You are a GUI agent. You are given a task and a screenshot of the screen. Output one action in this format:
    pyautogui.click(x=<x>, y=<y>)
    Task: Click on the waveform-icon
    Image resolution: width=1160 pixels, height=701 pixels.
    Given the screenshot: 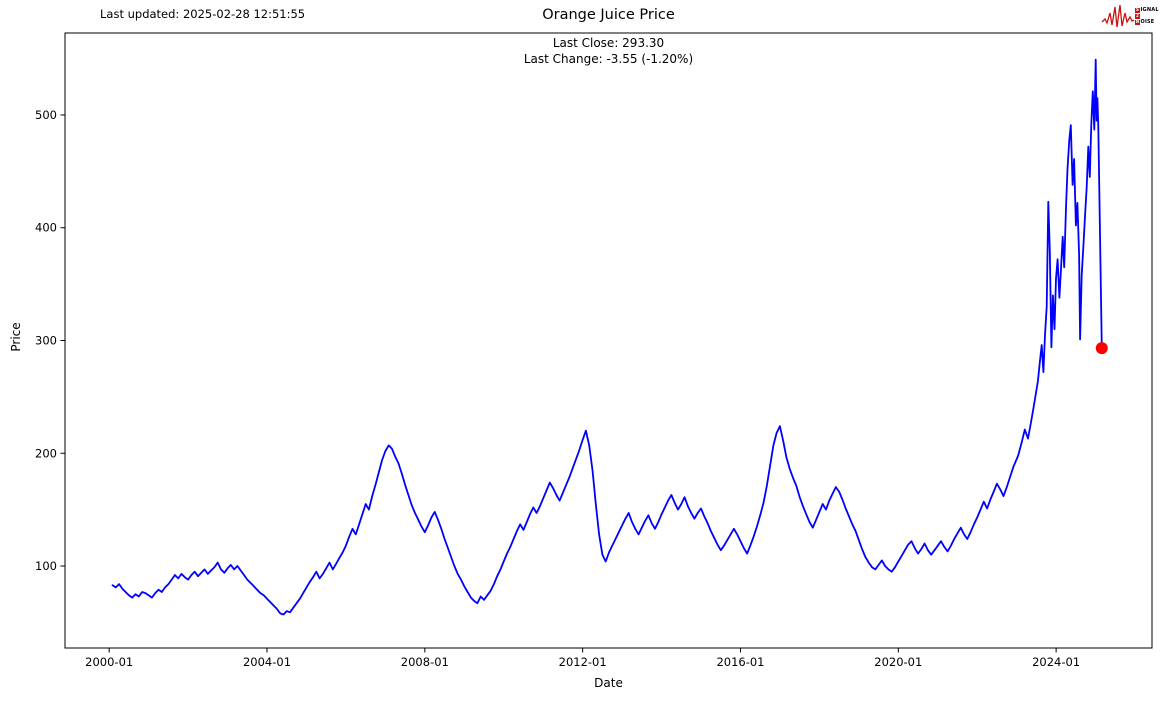 What is the action you would take?
    pyautogui.click(x=1118, y=16)
    